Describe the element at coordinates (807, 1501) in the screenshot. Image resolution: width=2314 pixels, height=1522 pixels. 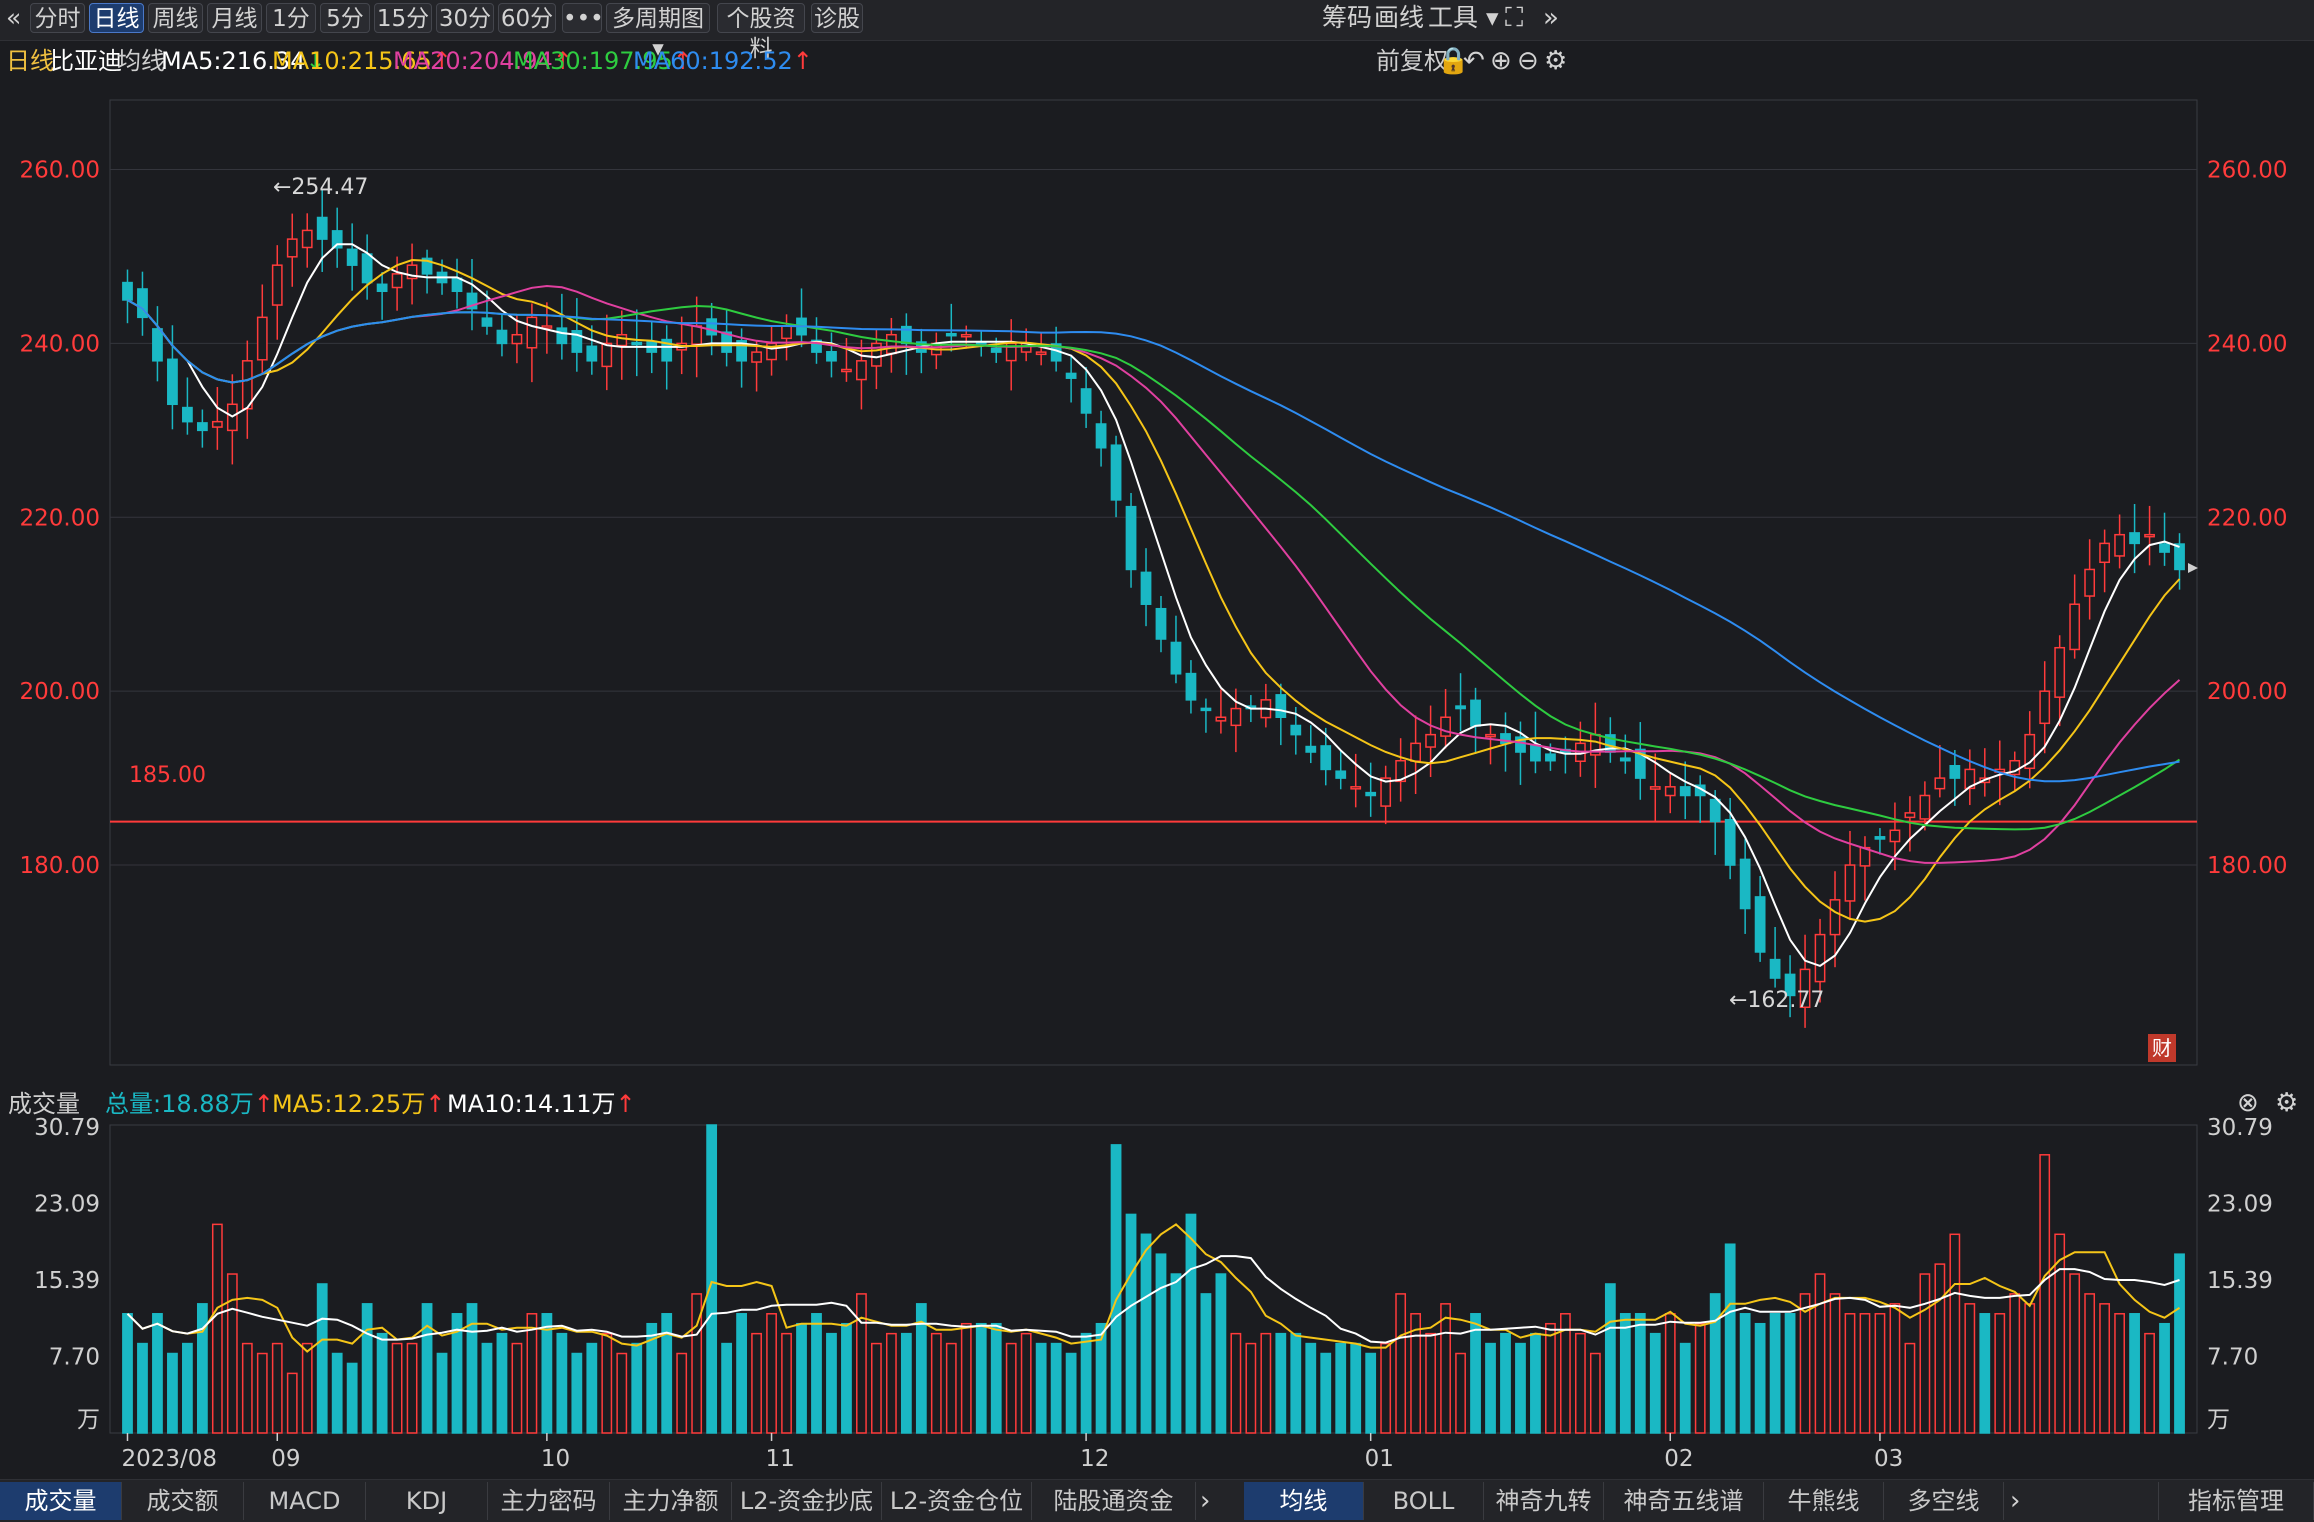
I see `tab-l2-bottom: L2-资金抄底` at that location.